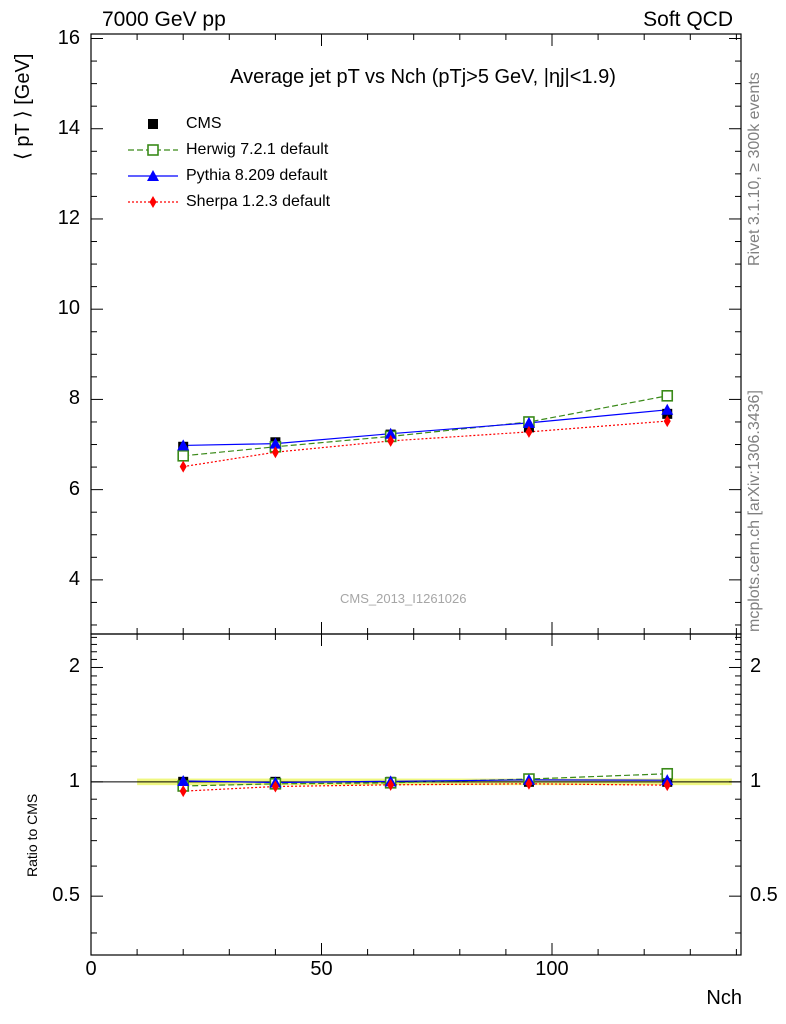  I want to click on ratio-tick-label-left-0.5: 0.5, so click(66, 895).